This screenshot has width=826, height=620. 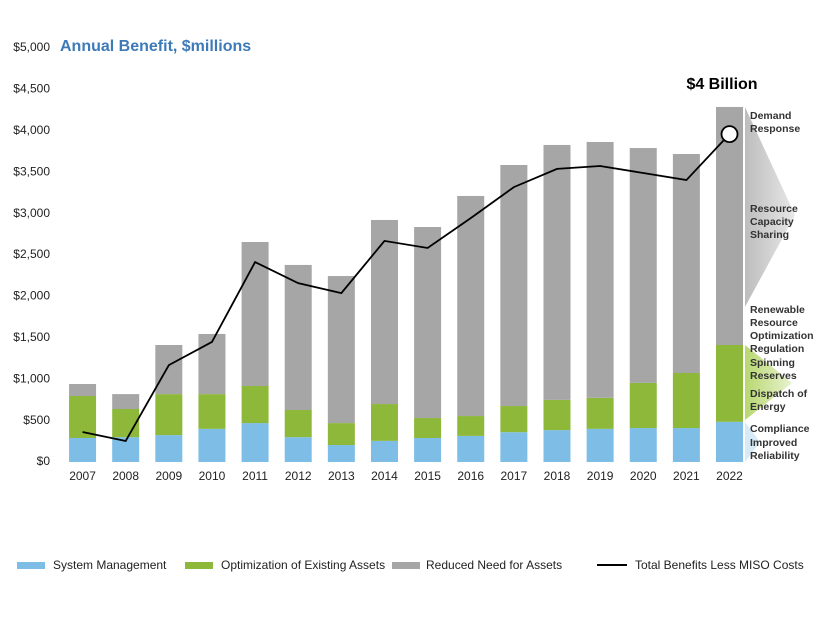 I want to click on x-tick-label: 2015, so click(x=427, y=476).